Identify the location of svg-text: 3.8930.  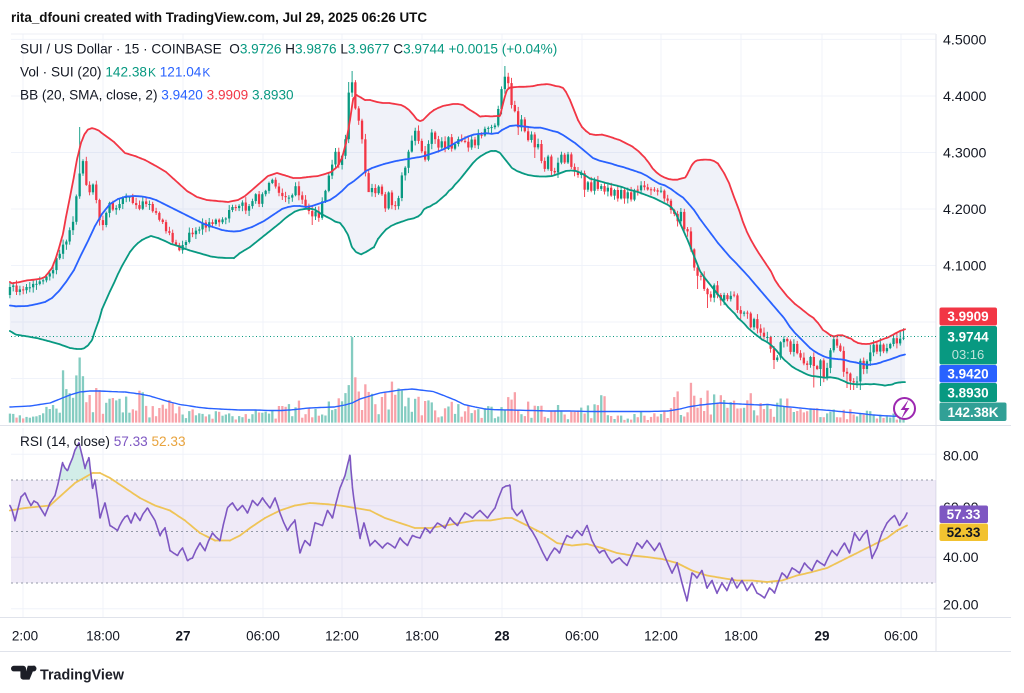
(967, 393).